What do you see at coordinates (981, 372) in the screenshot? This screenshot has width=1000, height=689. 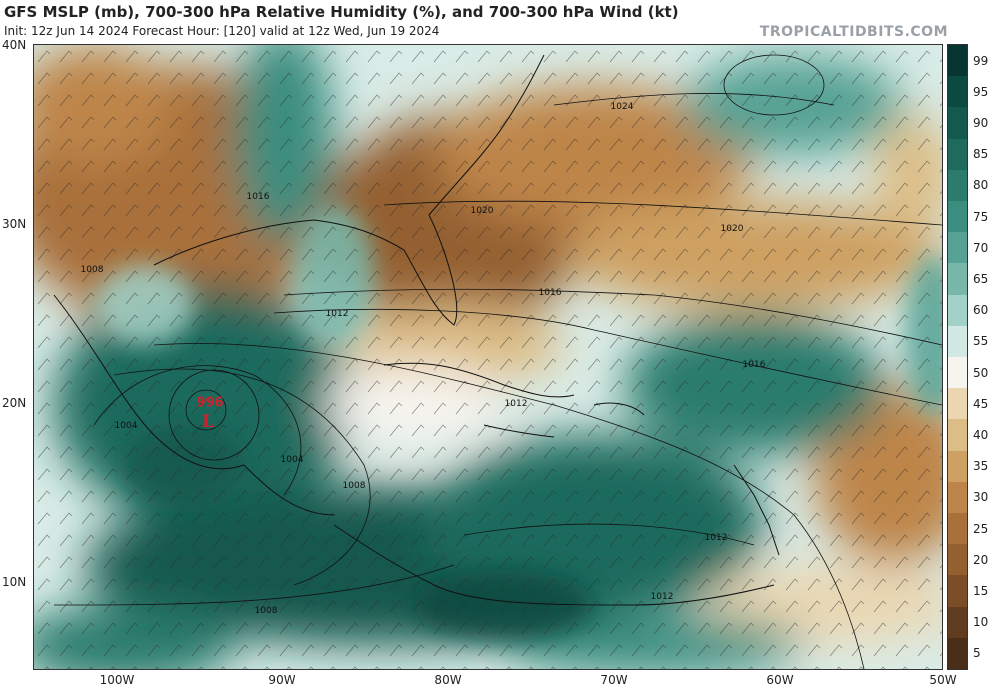 I see `colorbar-label: 50` at bounding box center [981, 372].